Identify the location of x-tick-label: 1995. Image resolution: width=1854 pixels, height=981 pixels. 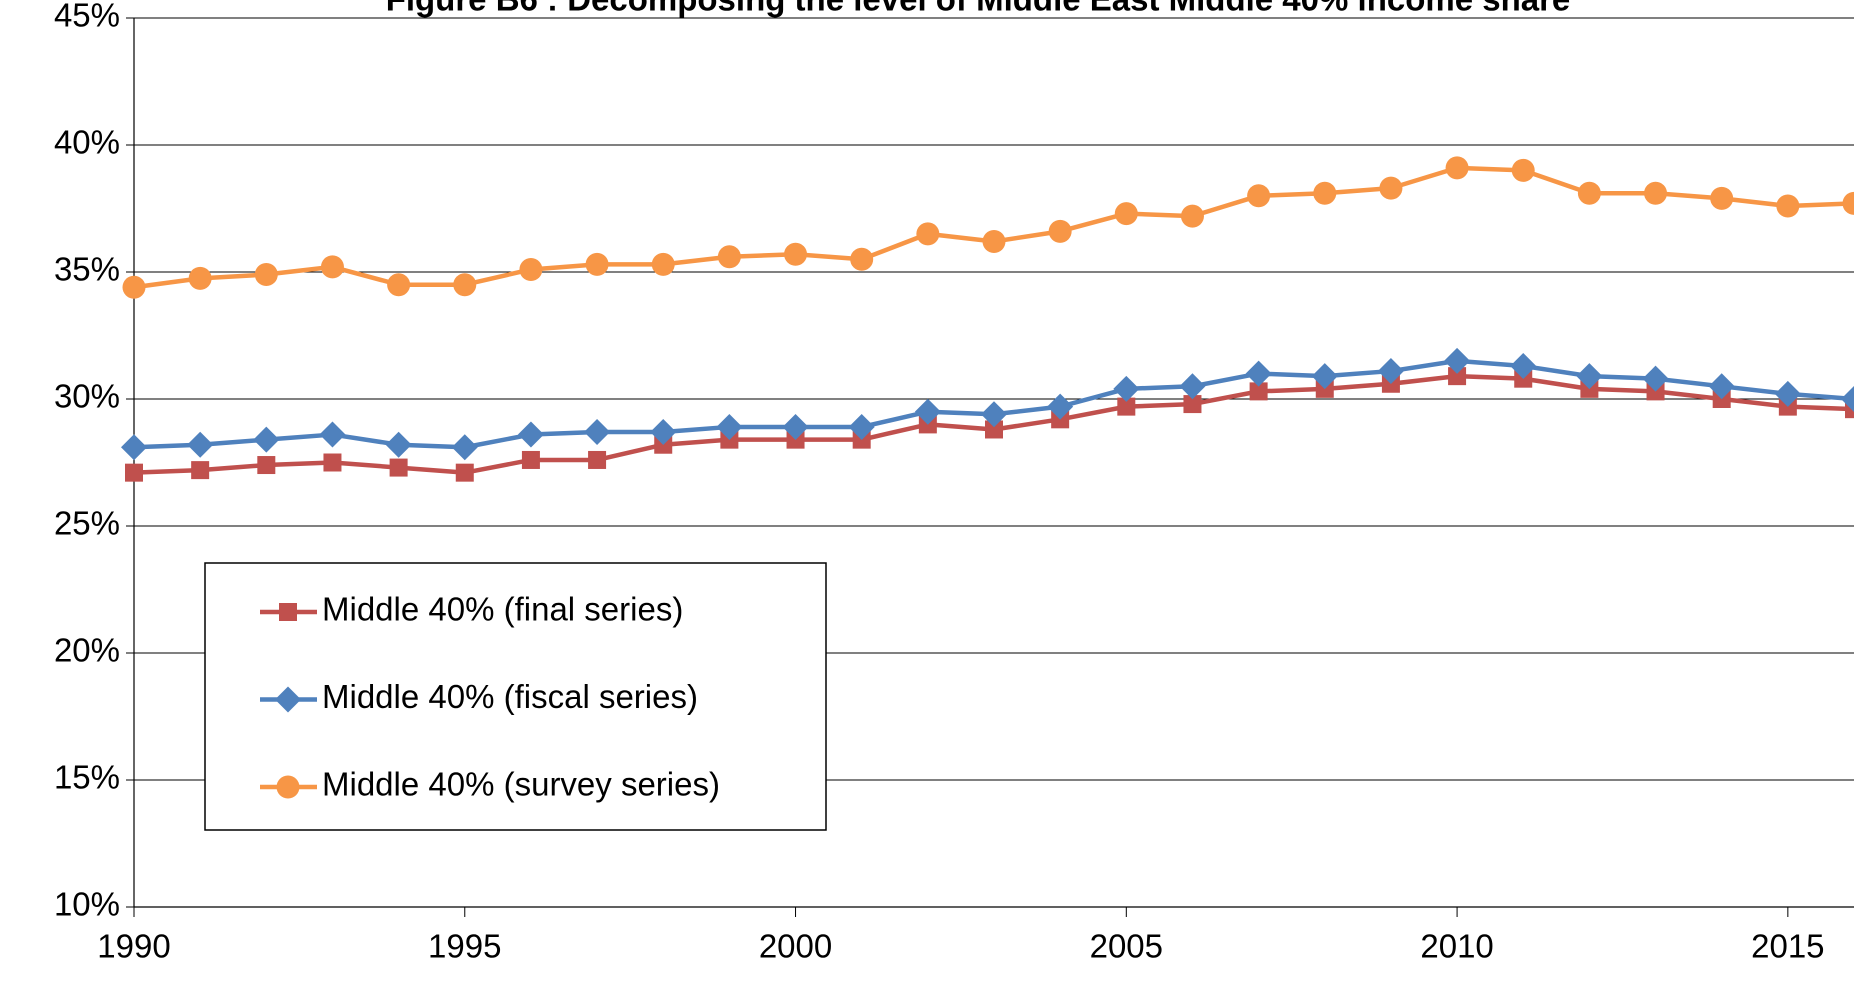
(464, 946).